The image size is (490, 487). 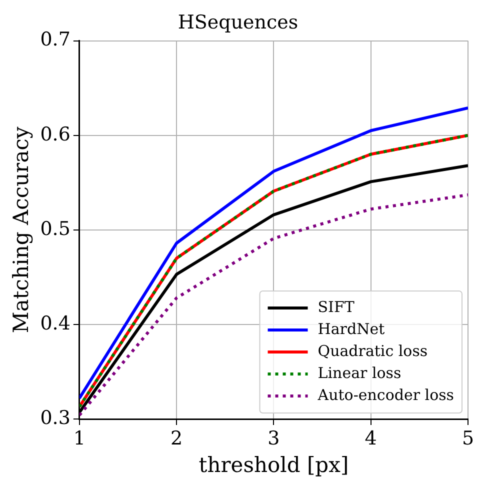 What do you see at coordinates (468, 438) in the screenshot?
I see `x-tick-label: 5` at bounding box center [468, 438].